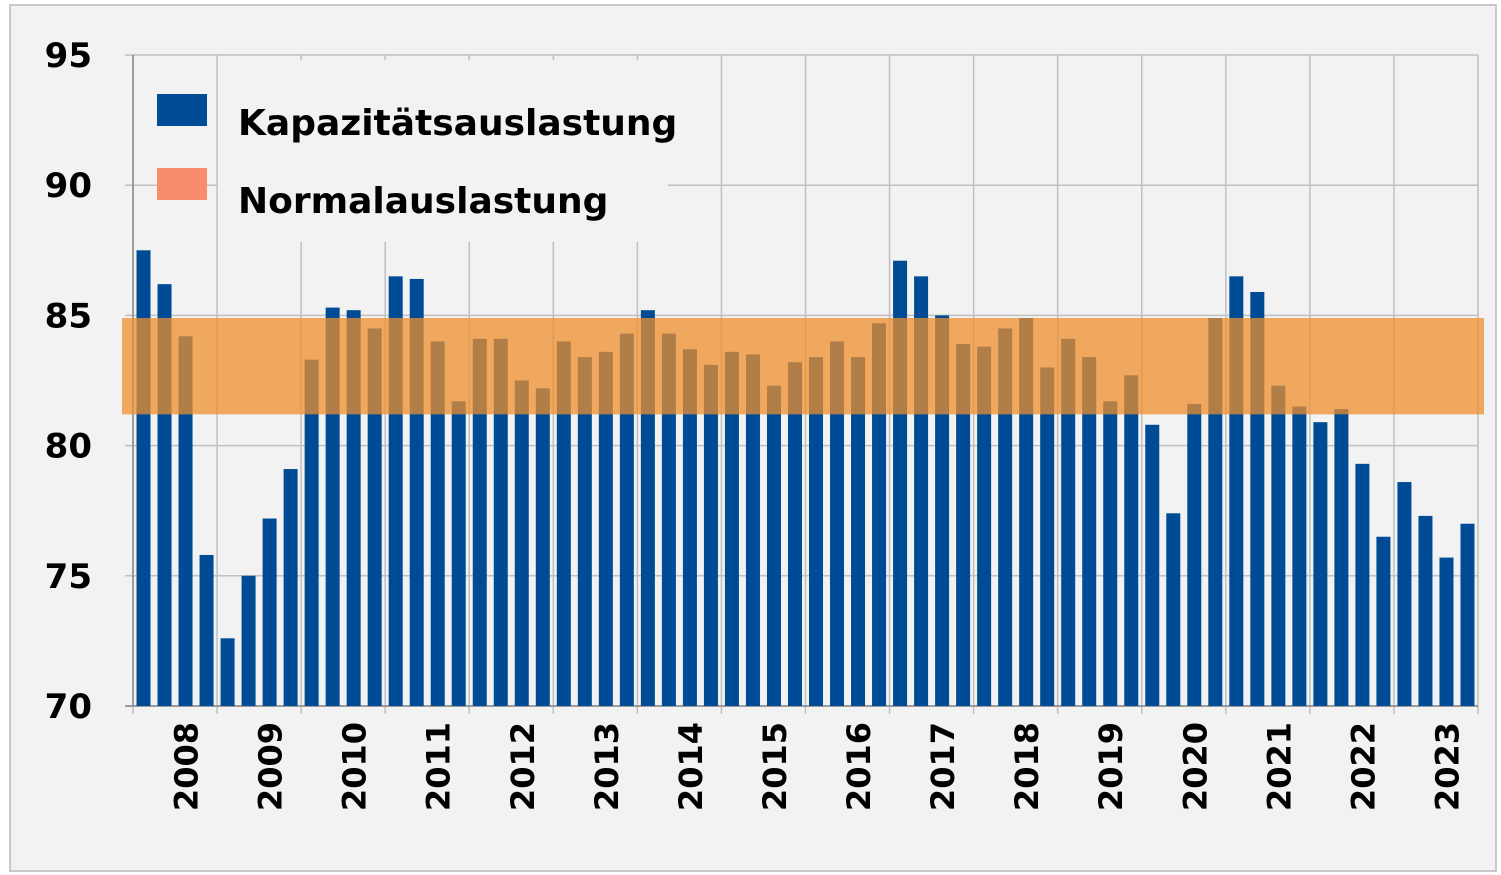 The height and width of the screenshot is (875, 1501). Describe the element at coordinates (607, 766) in the screenshot. I see `x-tick-label: 2013` at that location.